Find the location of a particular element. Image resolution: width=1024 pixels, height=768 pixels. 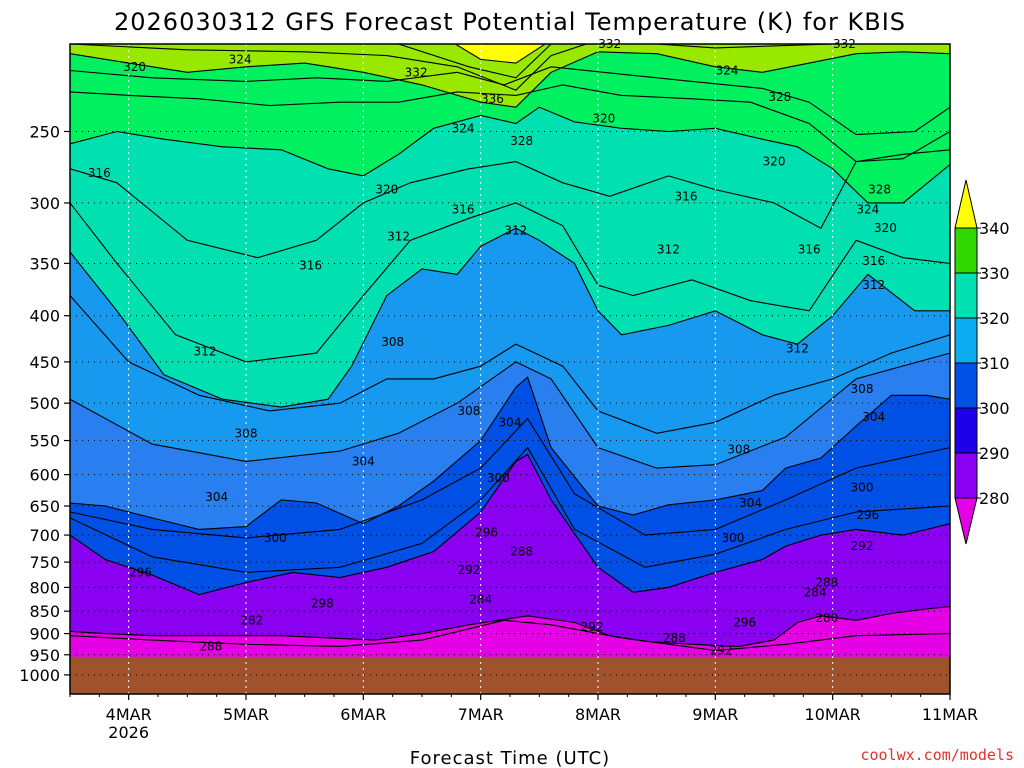

y-tick-label-700: 700 is located at coordinates (44, 535).